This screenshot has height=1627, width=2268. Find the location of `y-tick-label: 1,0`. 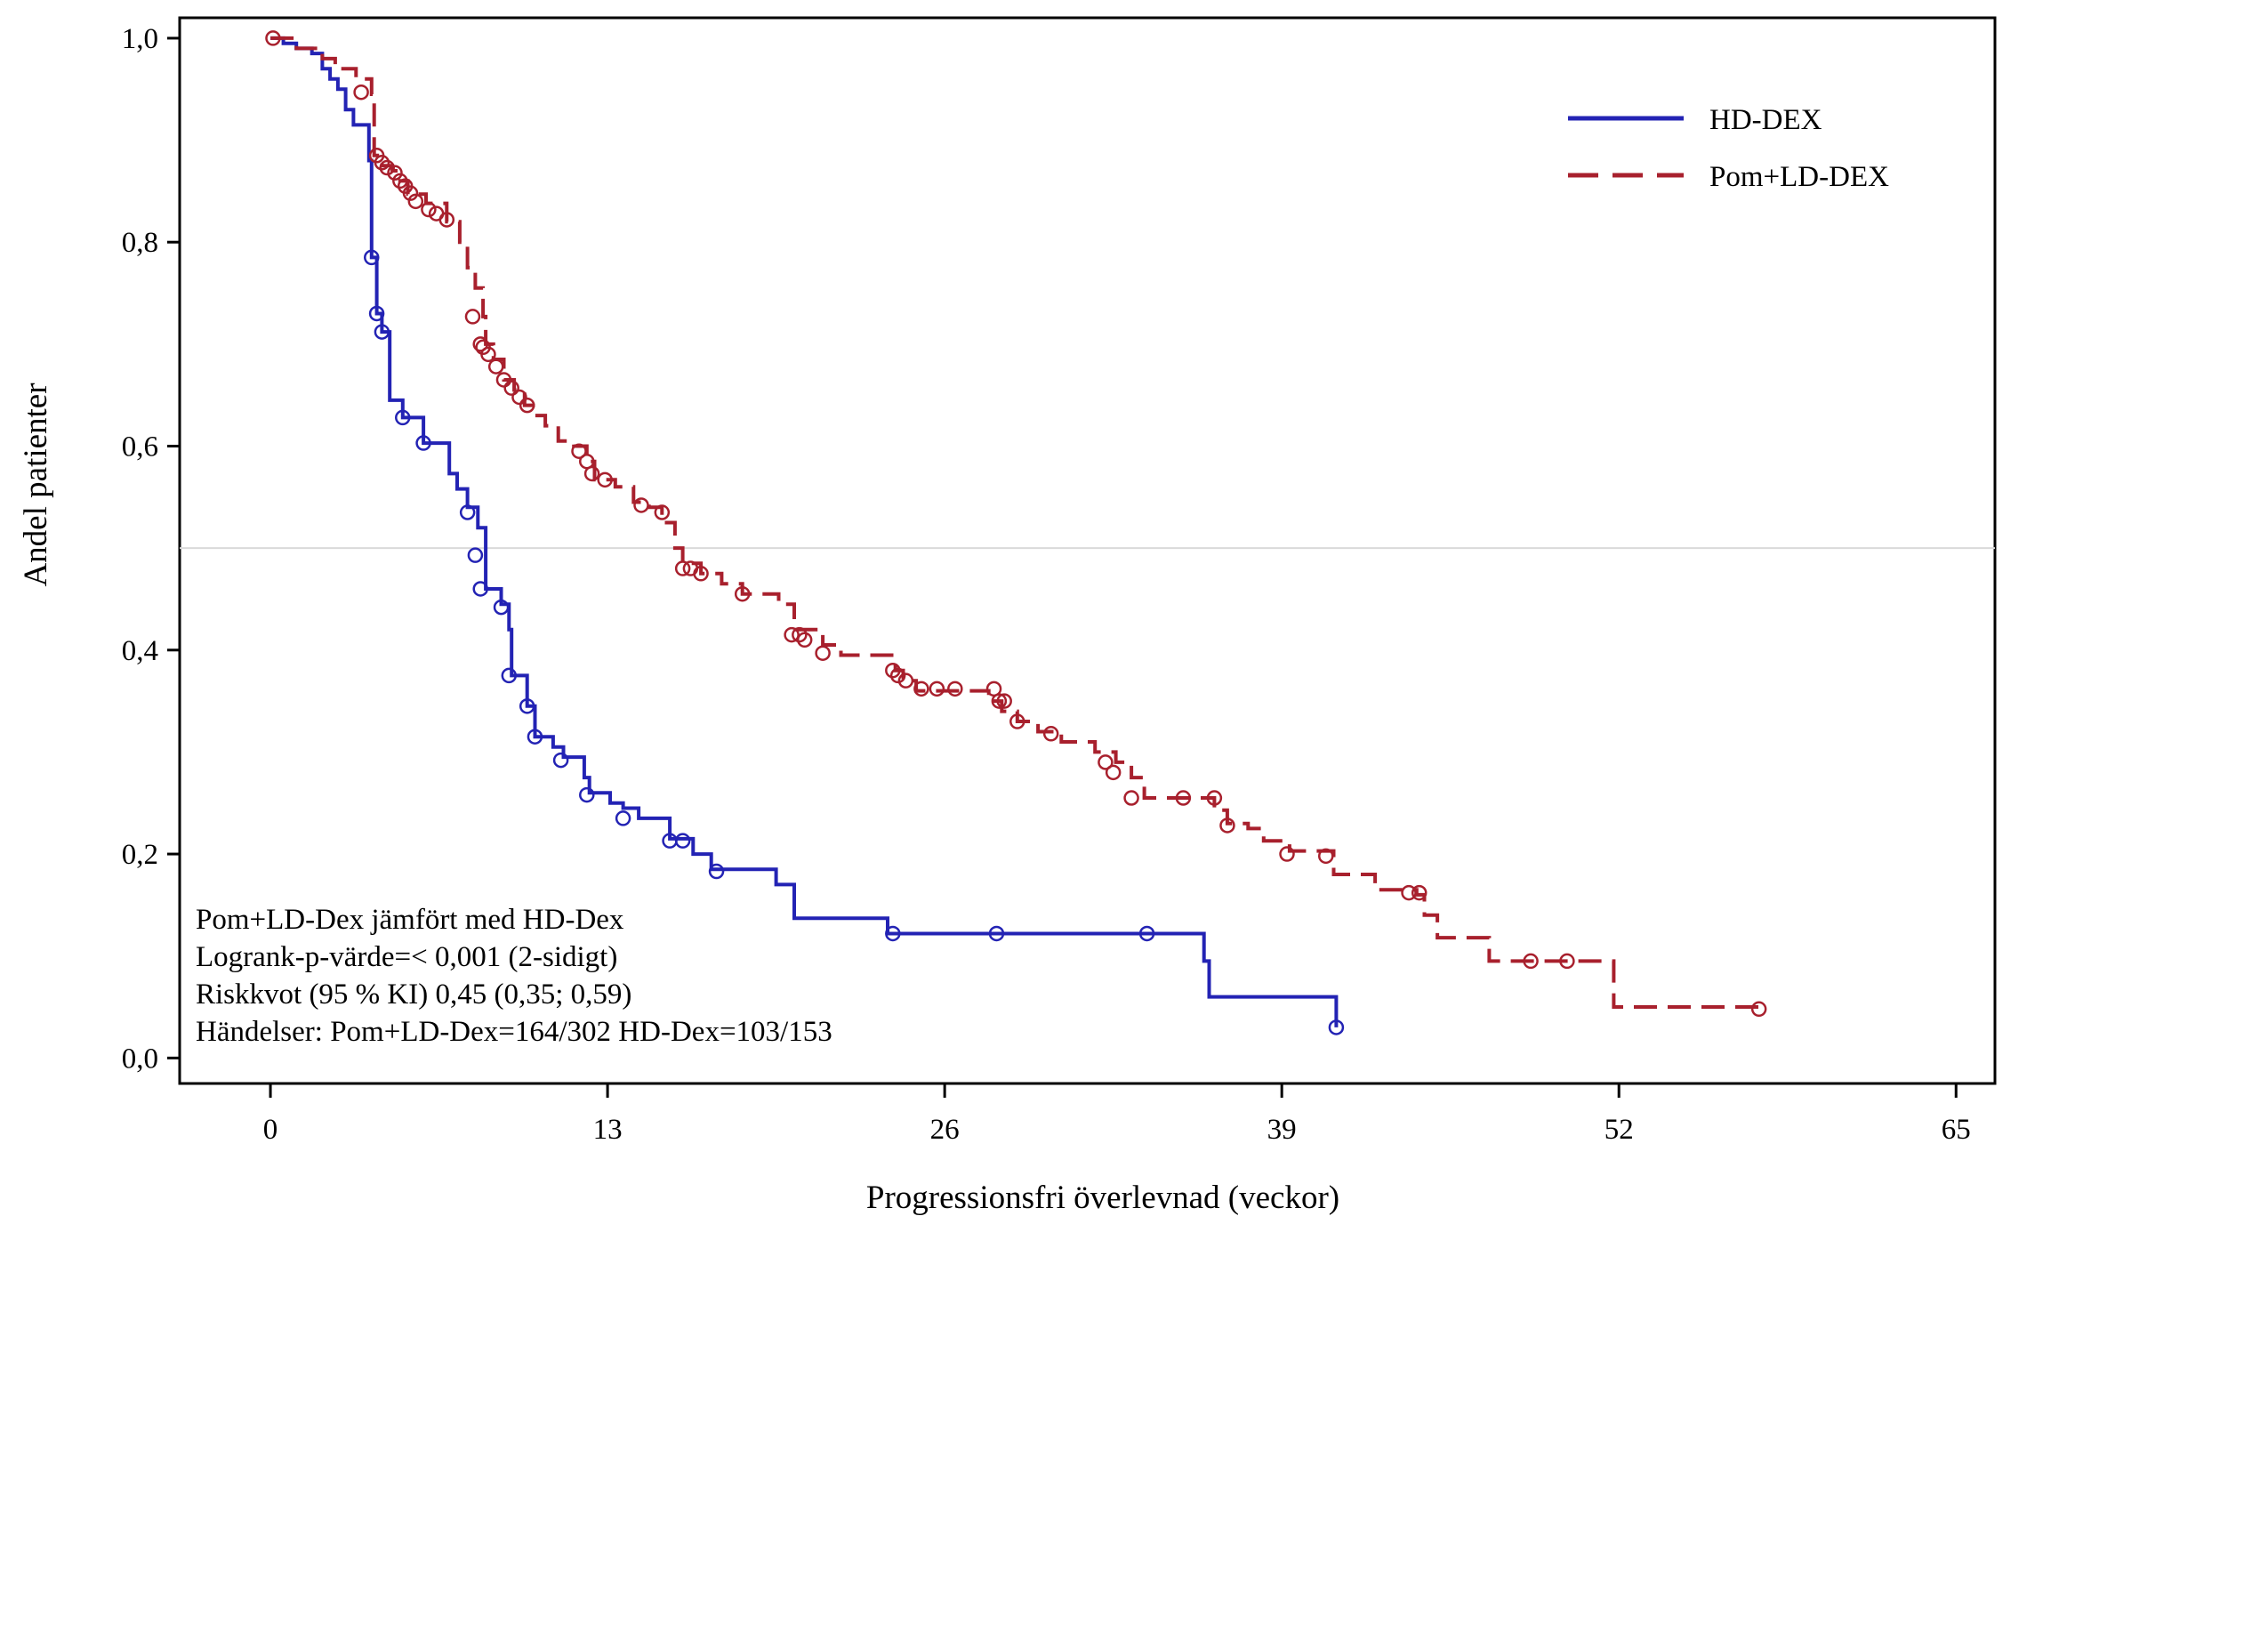

y-tick-label: 1,0 is located at coordinates (140, 39).